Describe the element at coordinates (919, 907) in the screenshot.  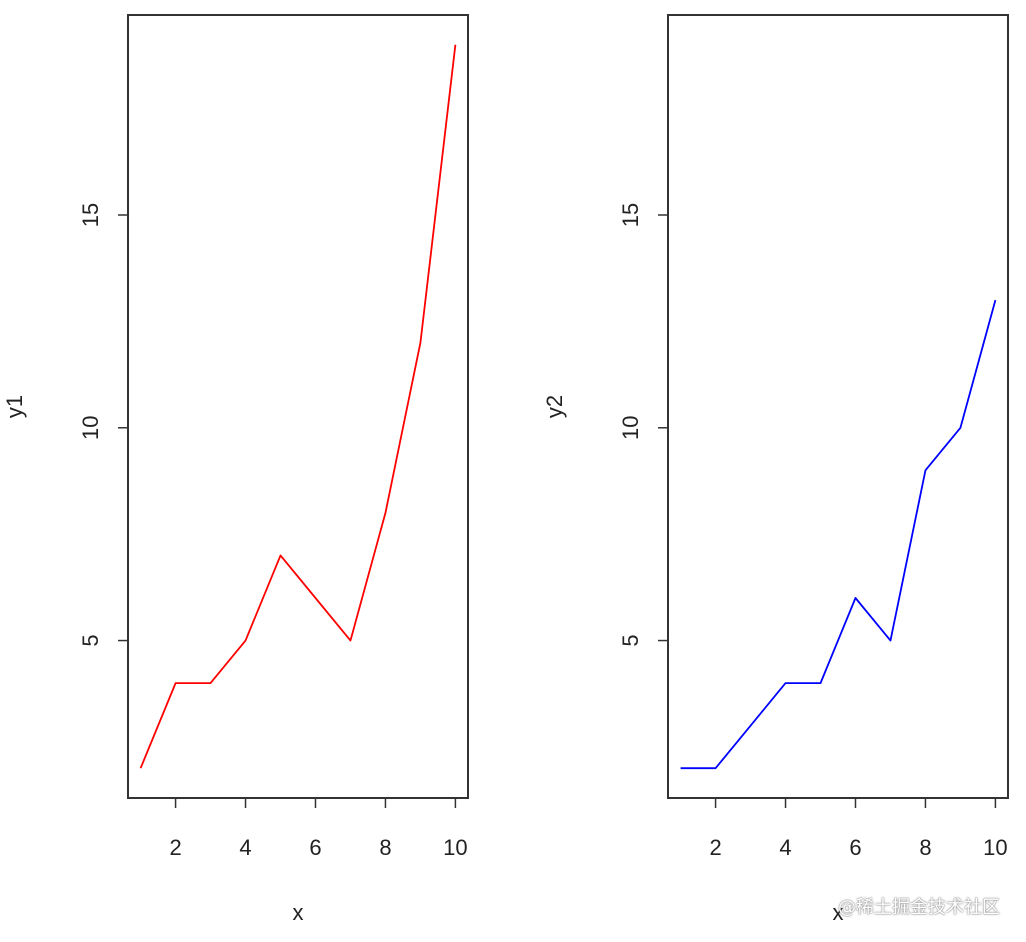
I see `watermark-text: @稀土掘金技术社区` at that location.